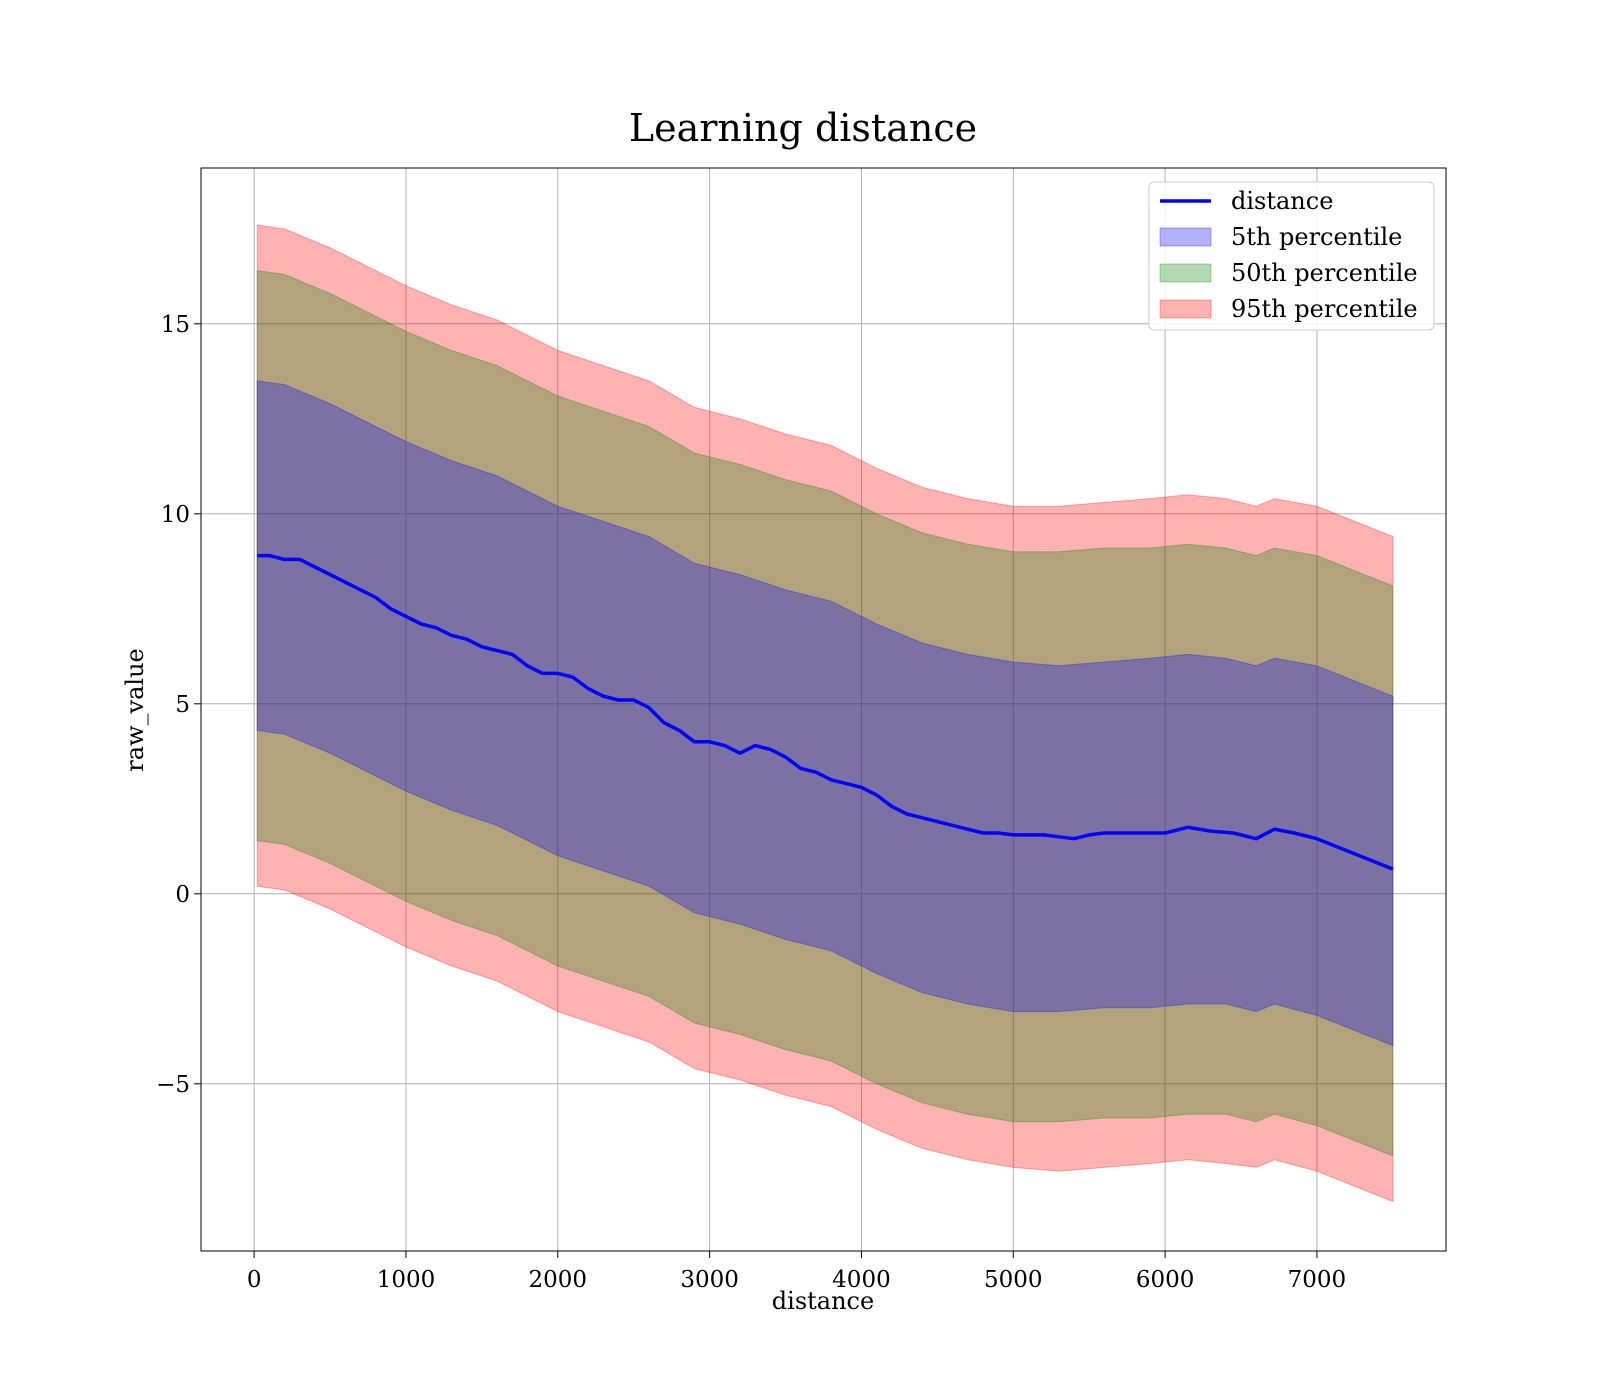  What do you see at coordinates (135, 710) in the screenshot?
I see `y-axis-label: raw_value` at bounding box center [135, 710].